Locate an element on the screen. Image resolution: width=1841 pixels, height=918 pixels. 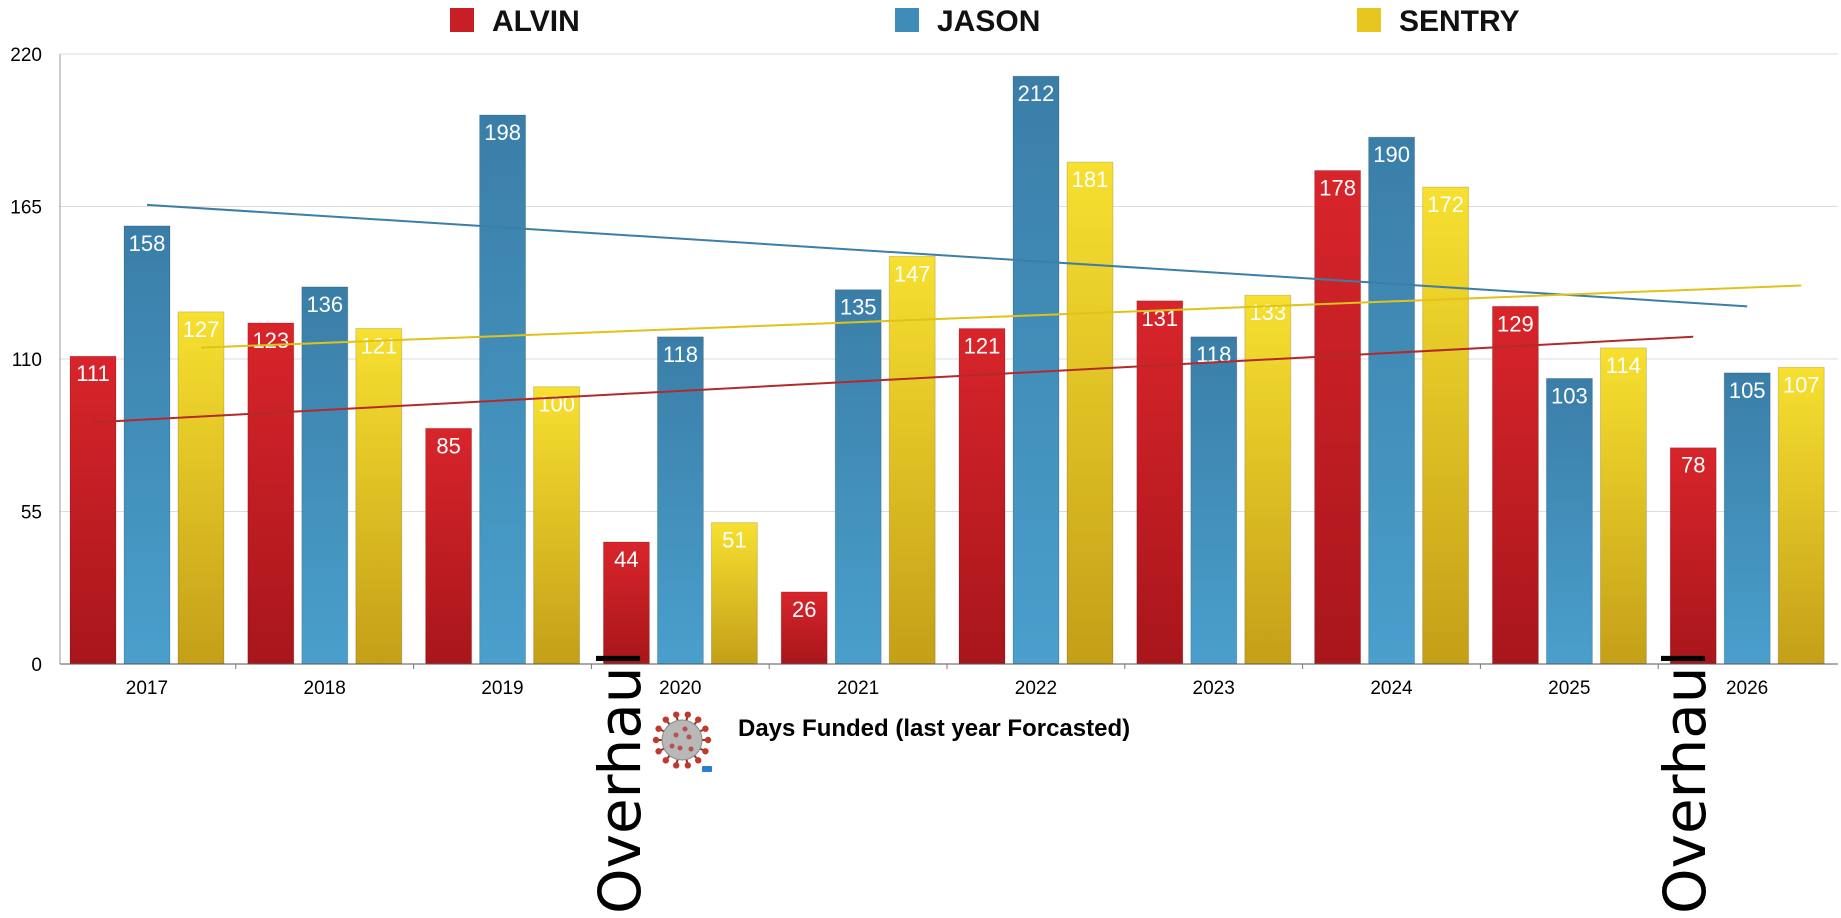
x-tick-label: 2017 is located at coordinates (147, 688).